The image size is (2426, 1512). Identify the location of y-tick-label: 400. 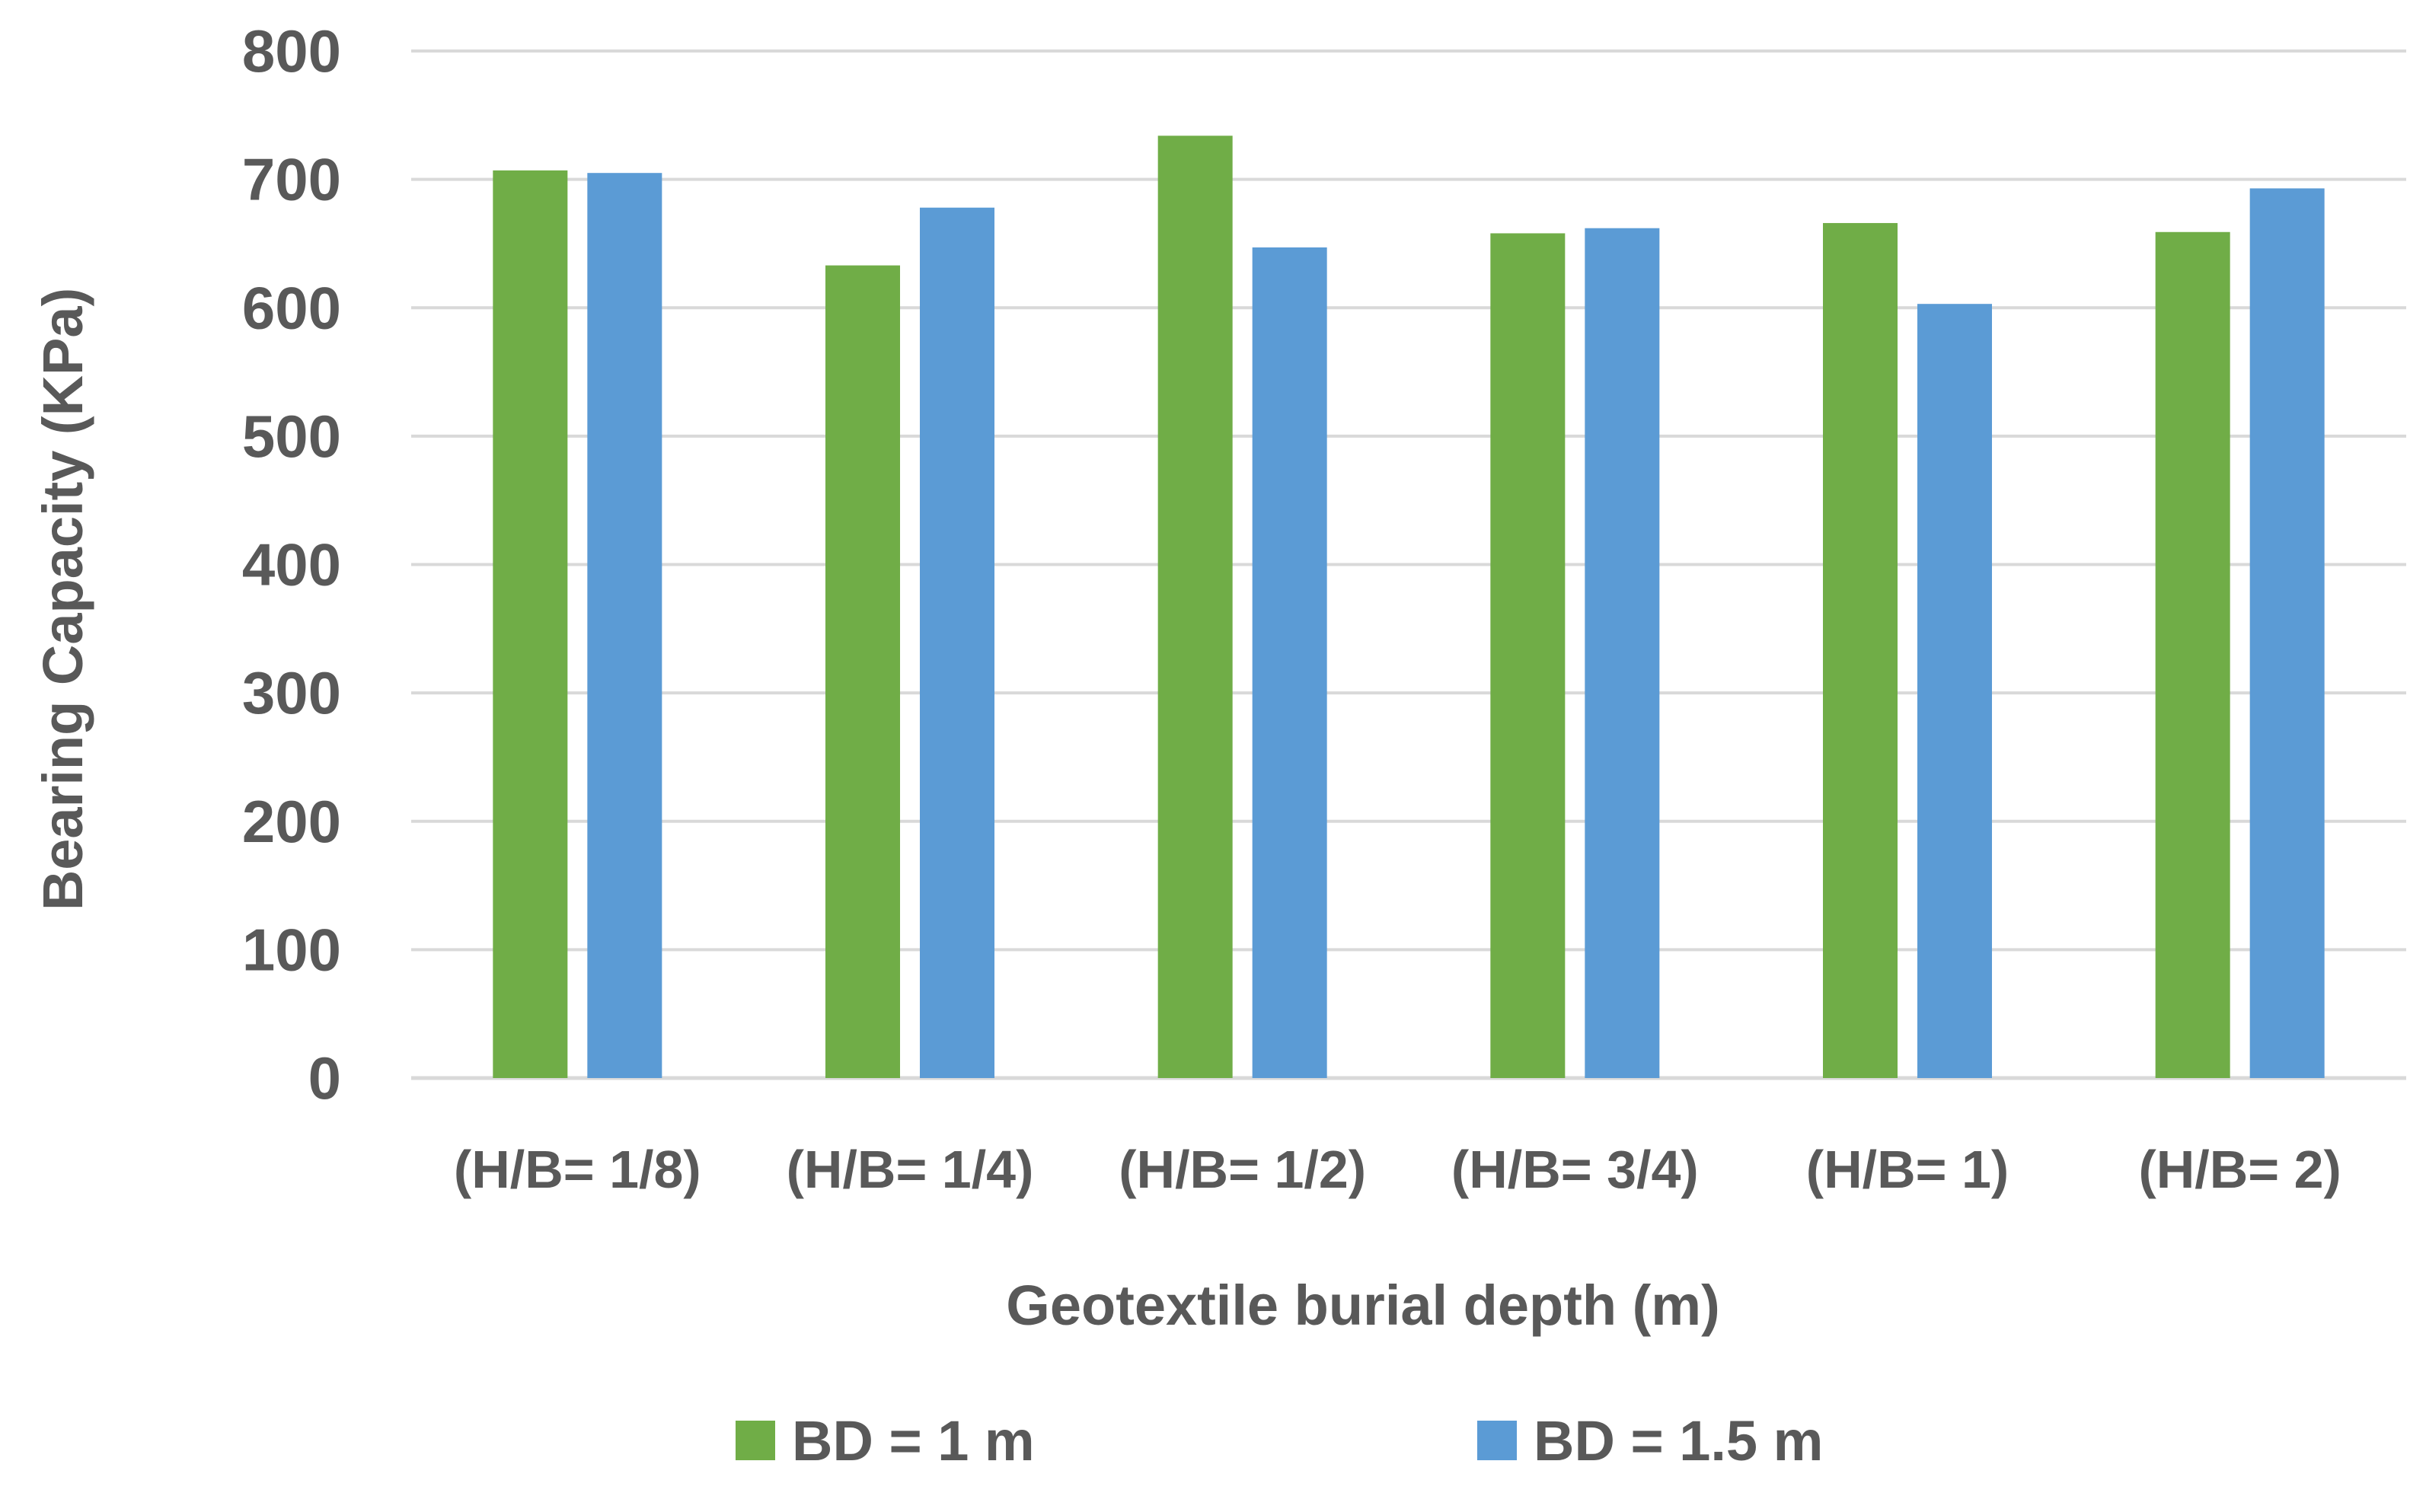
(291, 564).